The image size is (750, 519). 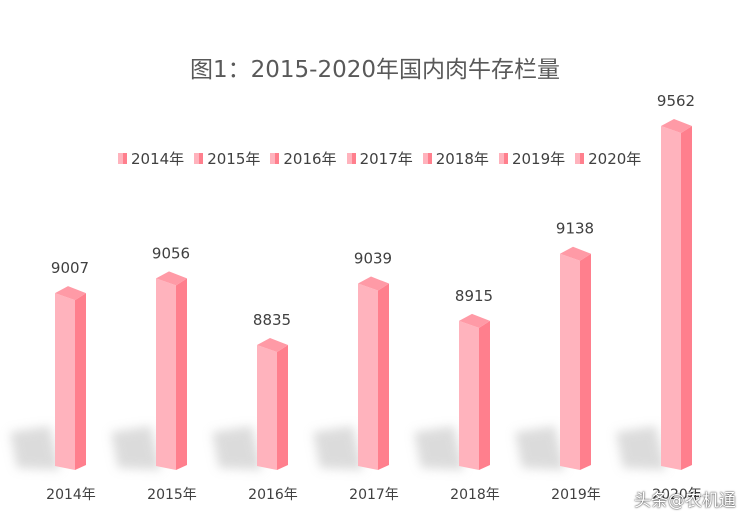 I want to click on legend-item: 2019年, so click(x=532, y=158).